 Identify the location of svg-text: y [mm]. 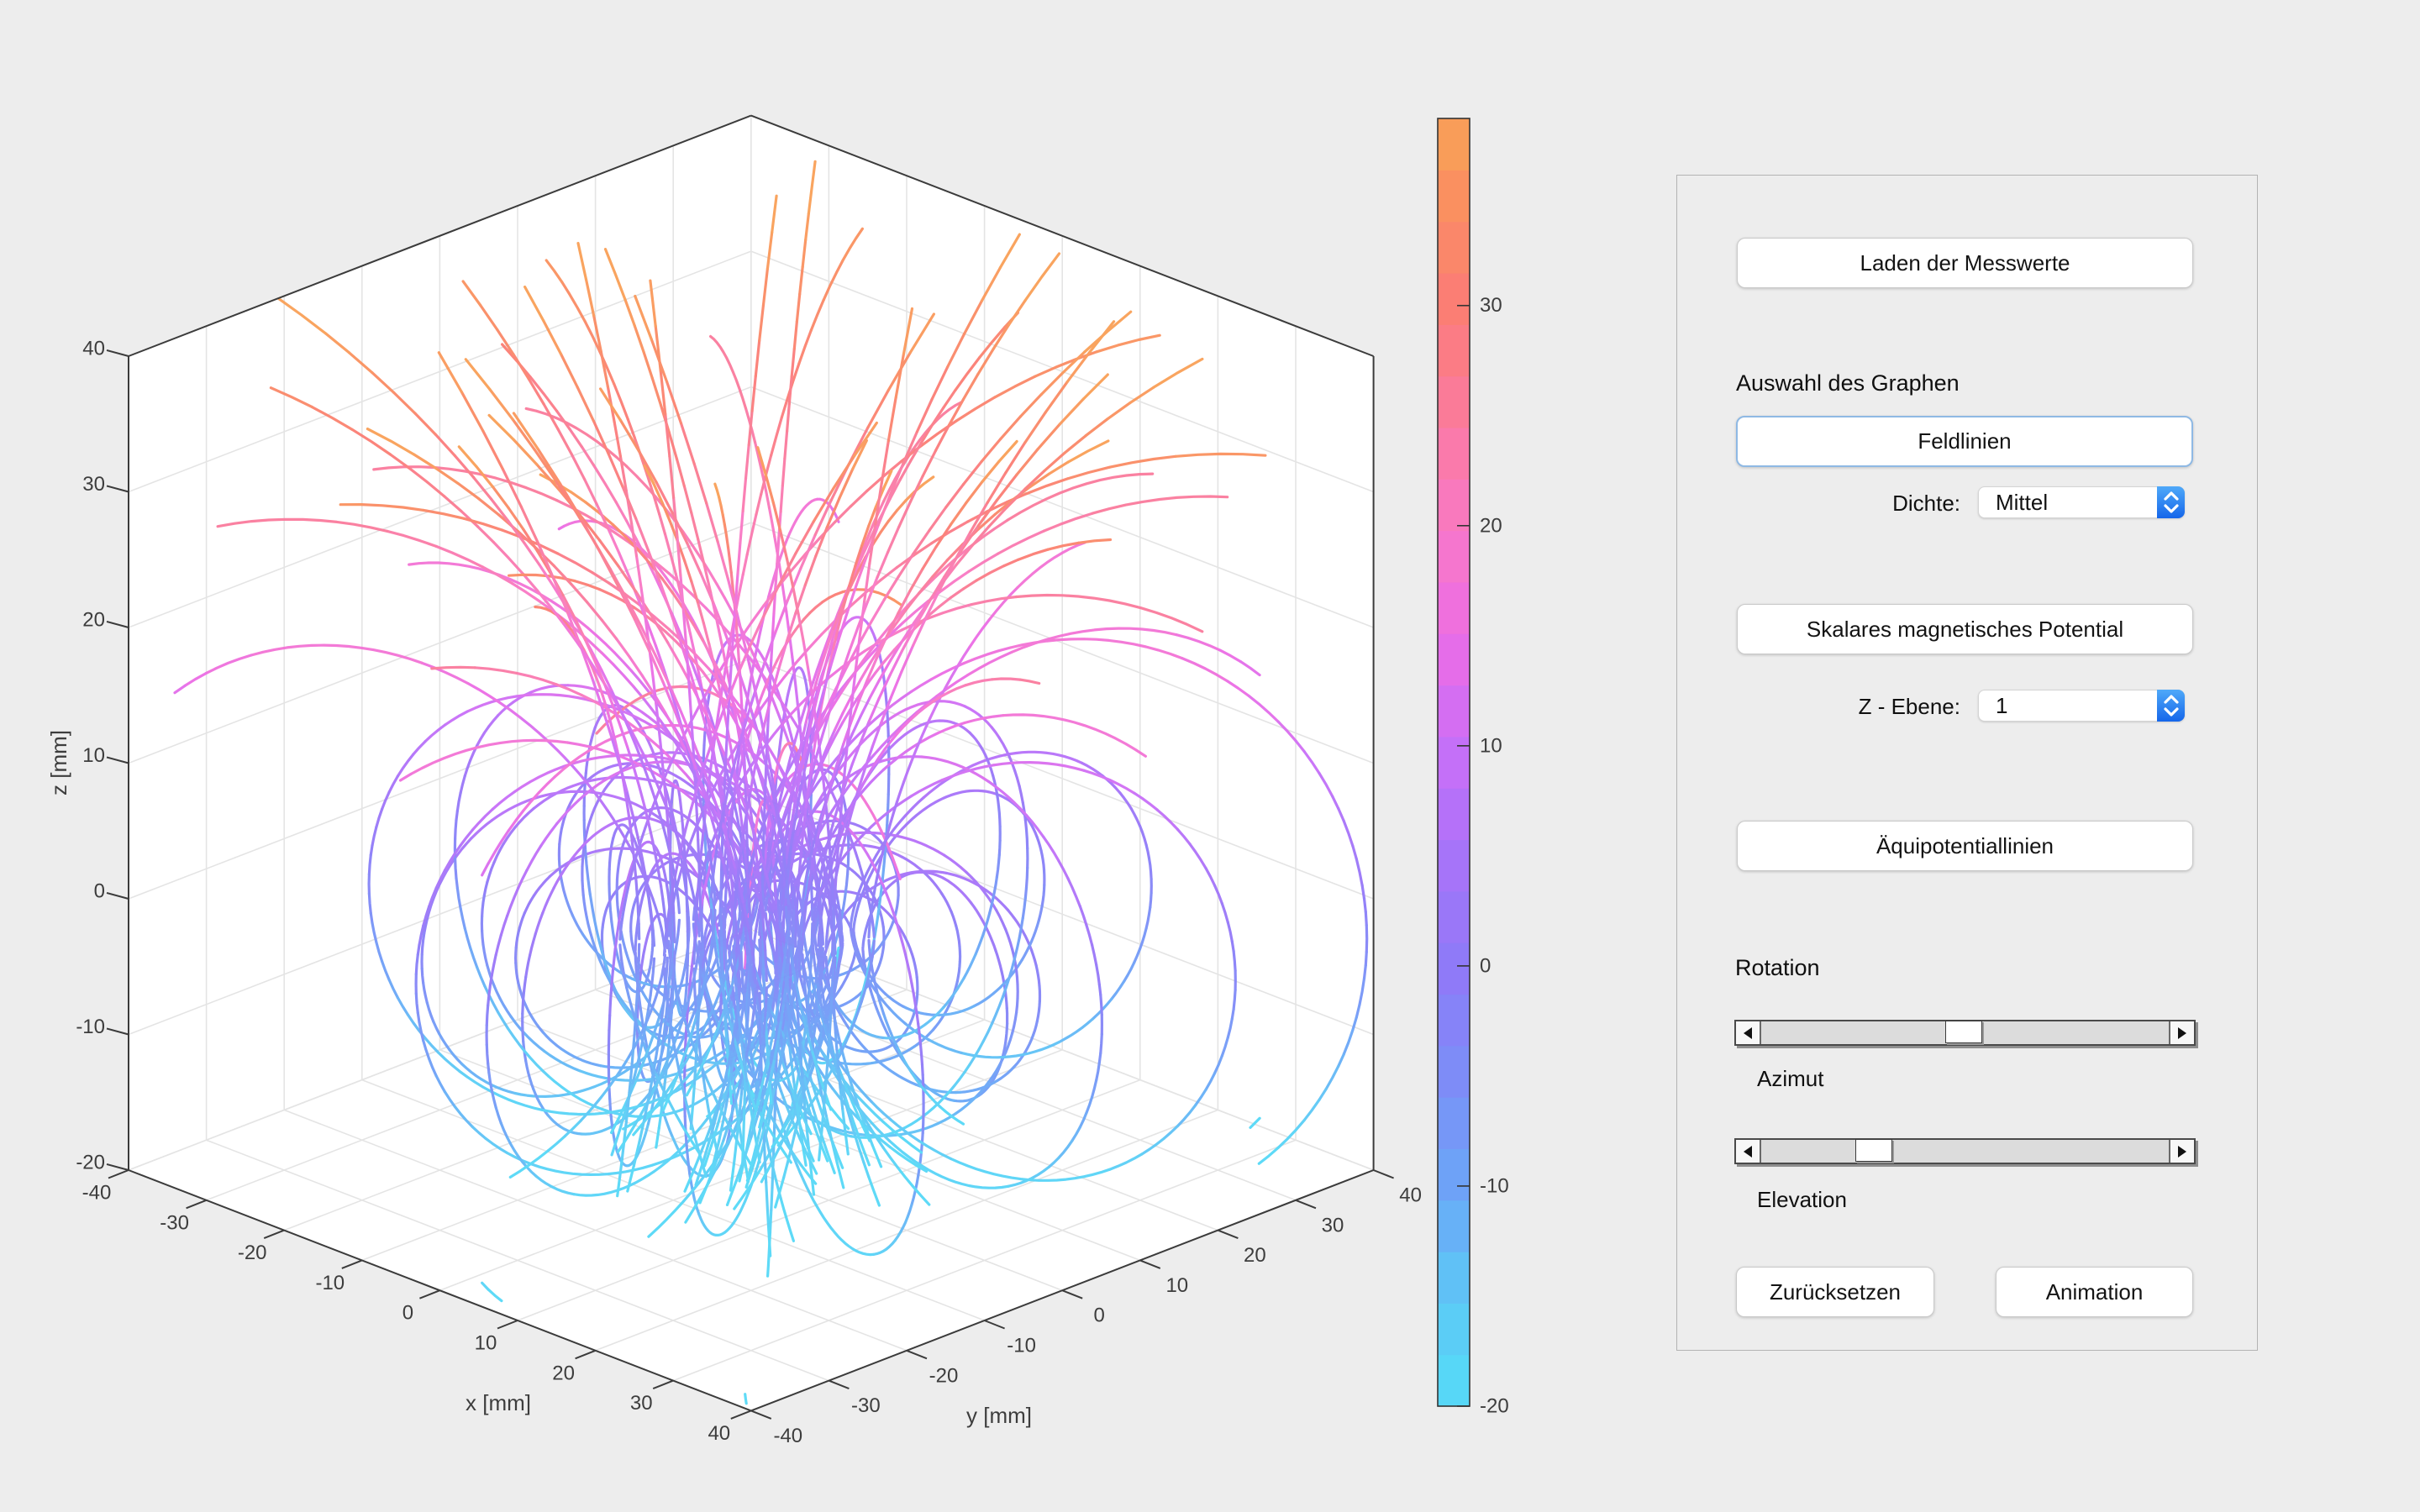
(999, 1415).